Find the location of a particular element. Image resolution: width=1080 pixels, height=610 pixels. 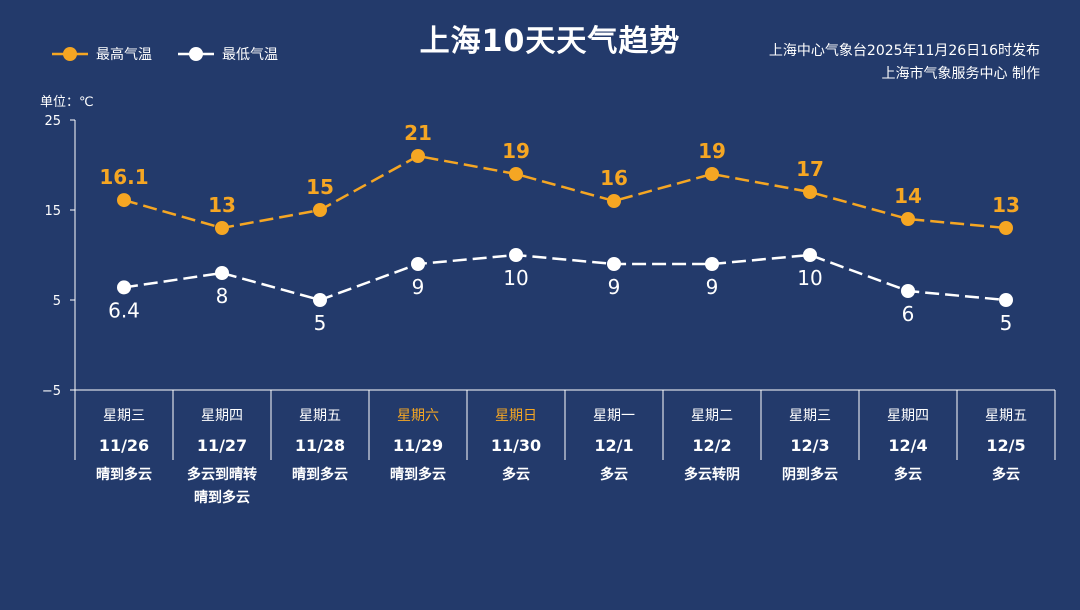

legend-low-marker is located at coordinates (196, 54).